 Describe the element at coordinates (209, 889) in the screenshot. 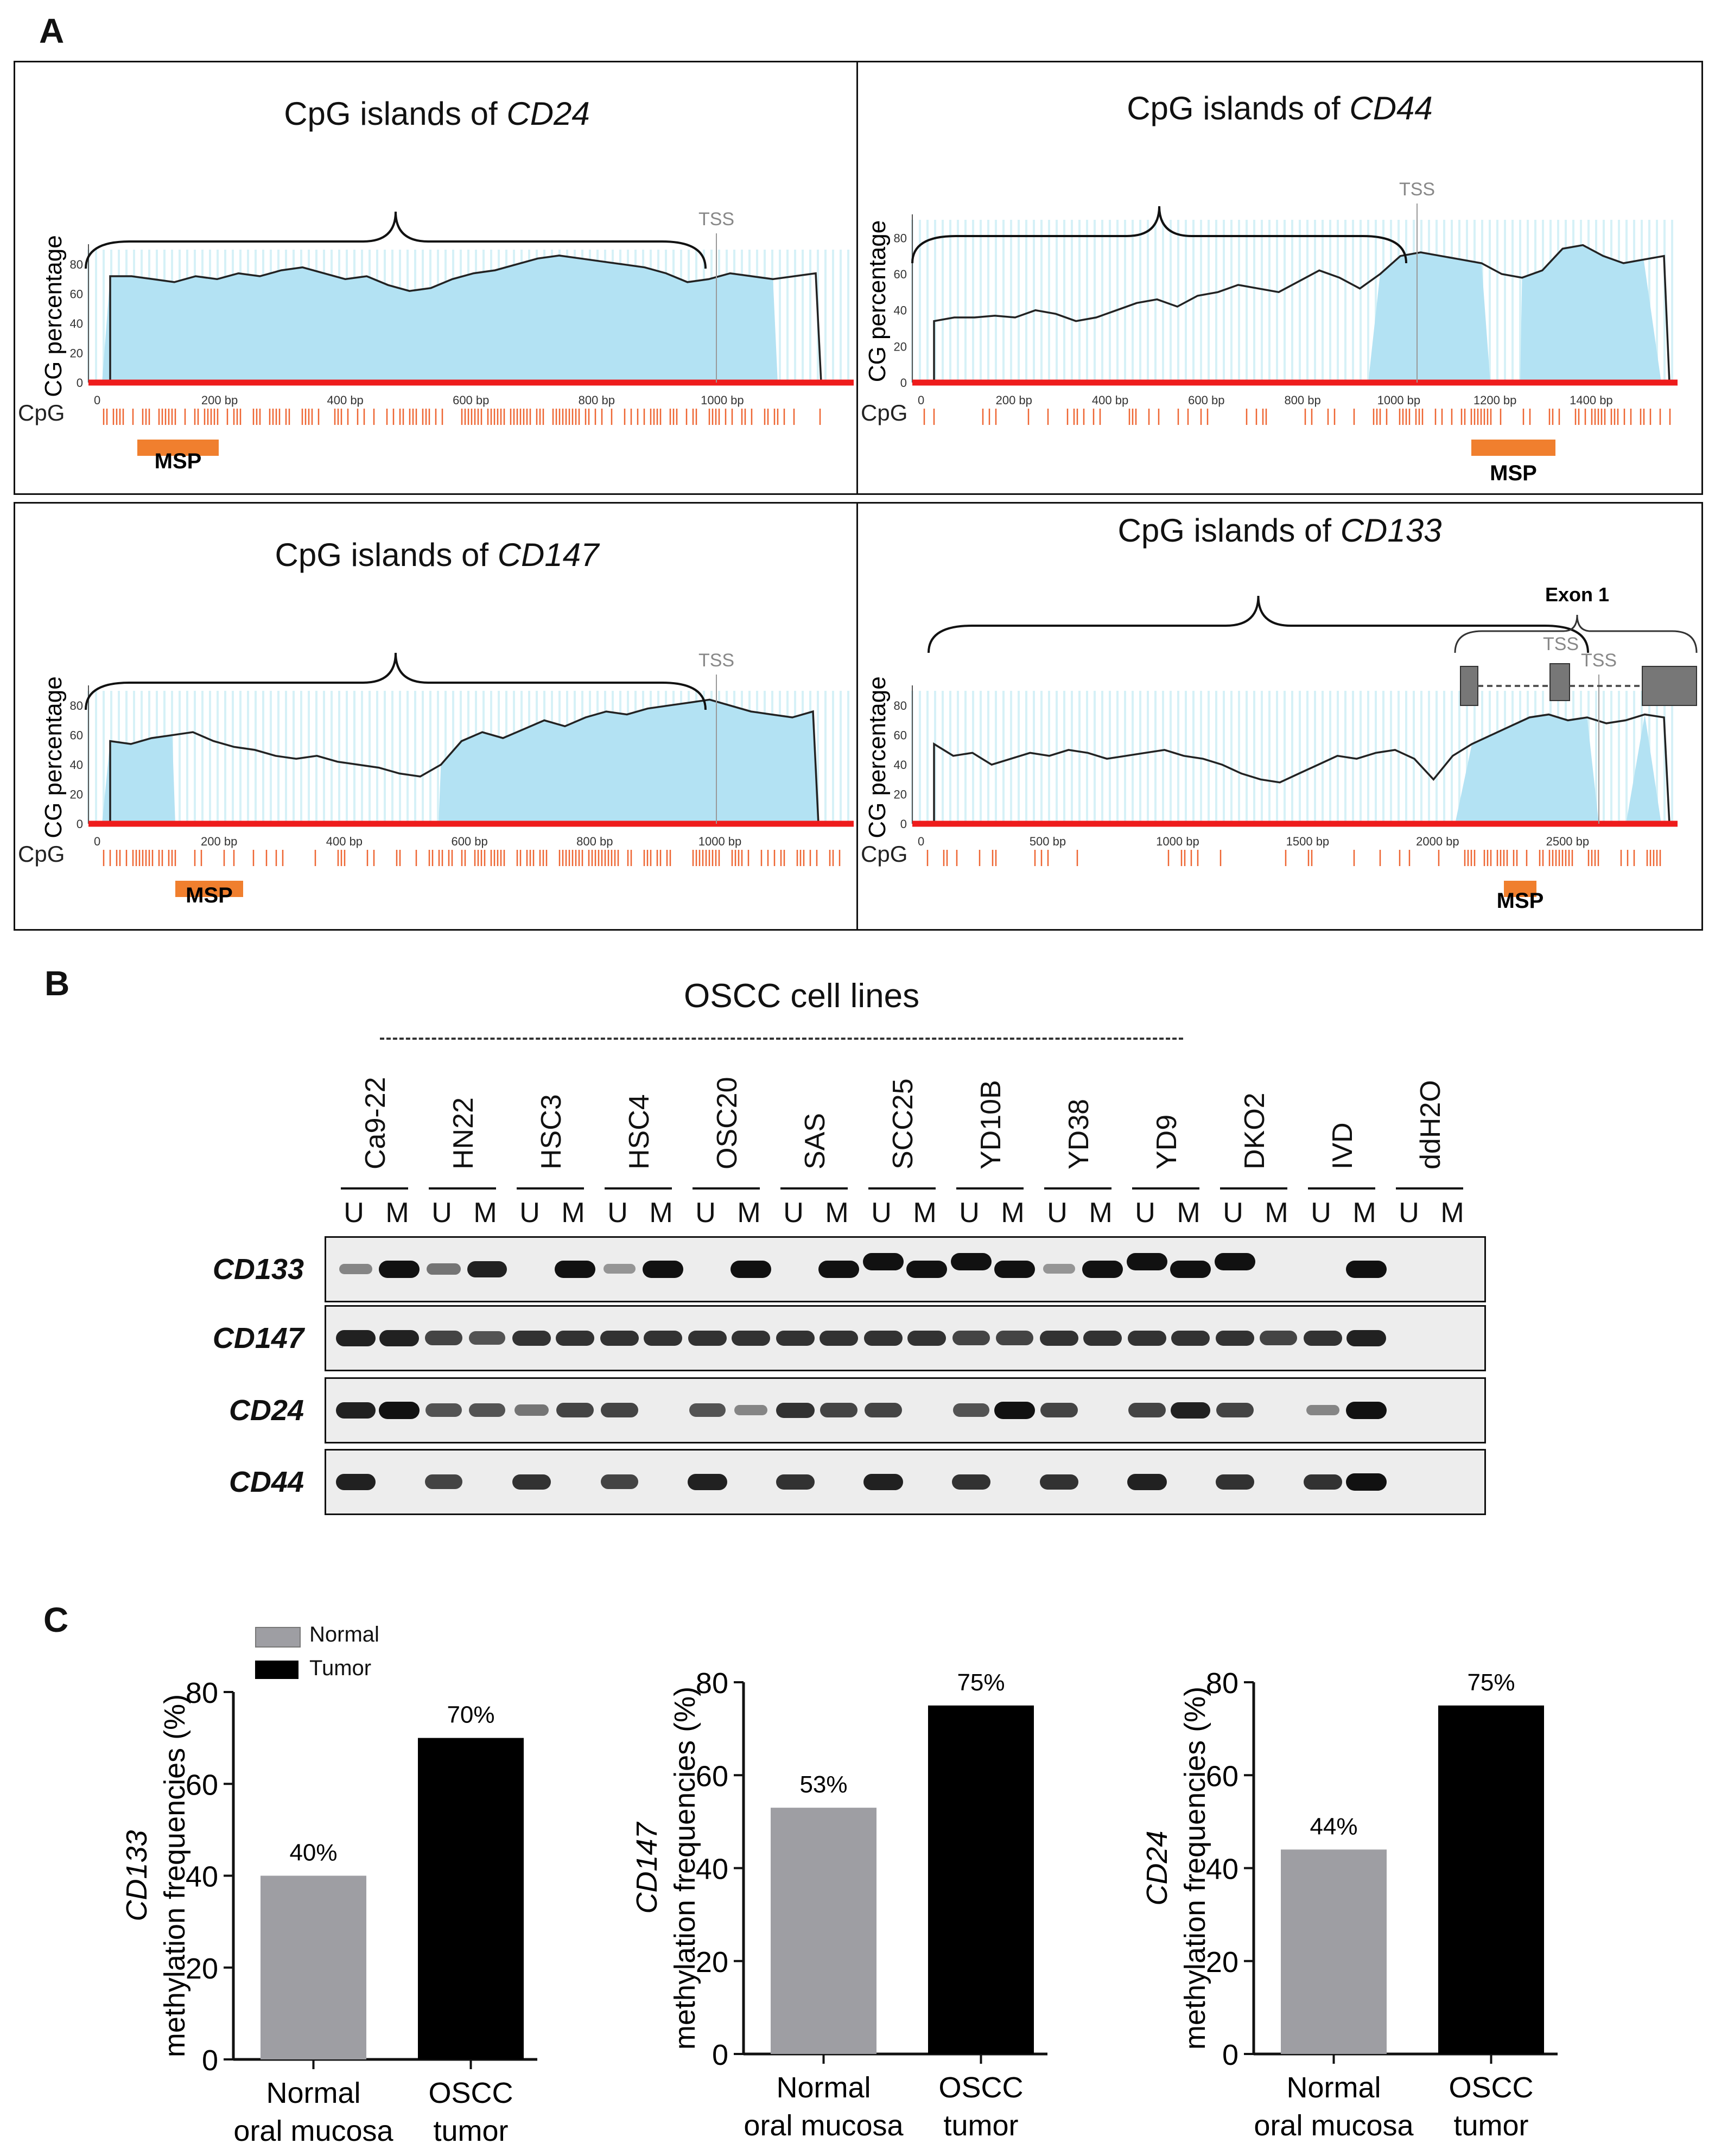

I see `msp-region-bar` at that location.